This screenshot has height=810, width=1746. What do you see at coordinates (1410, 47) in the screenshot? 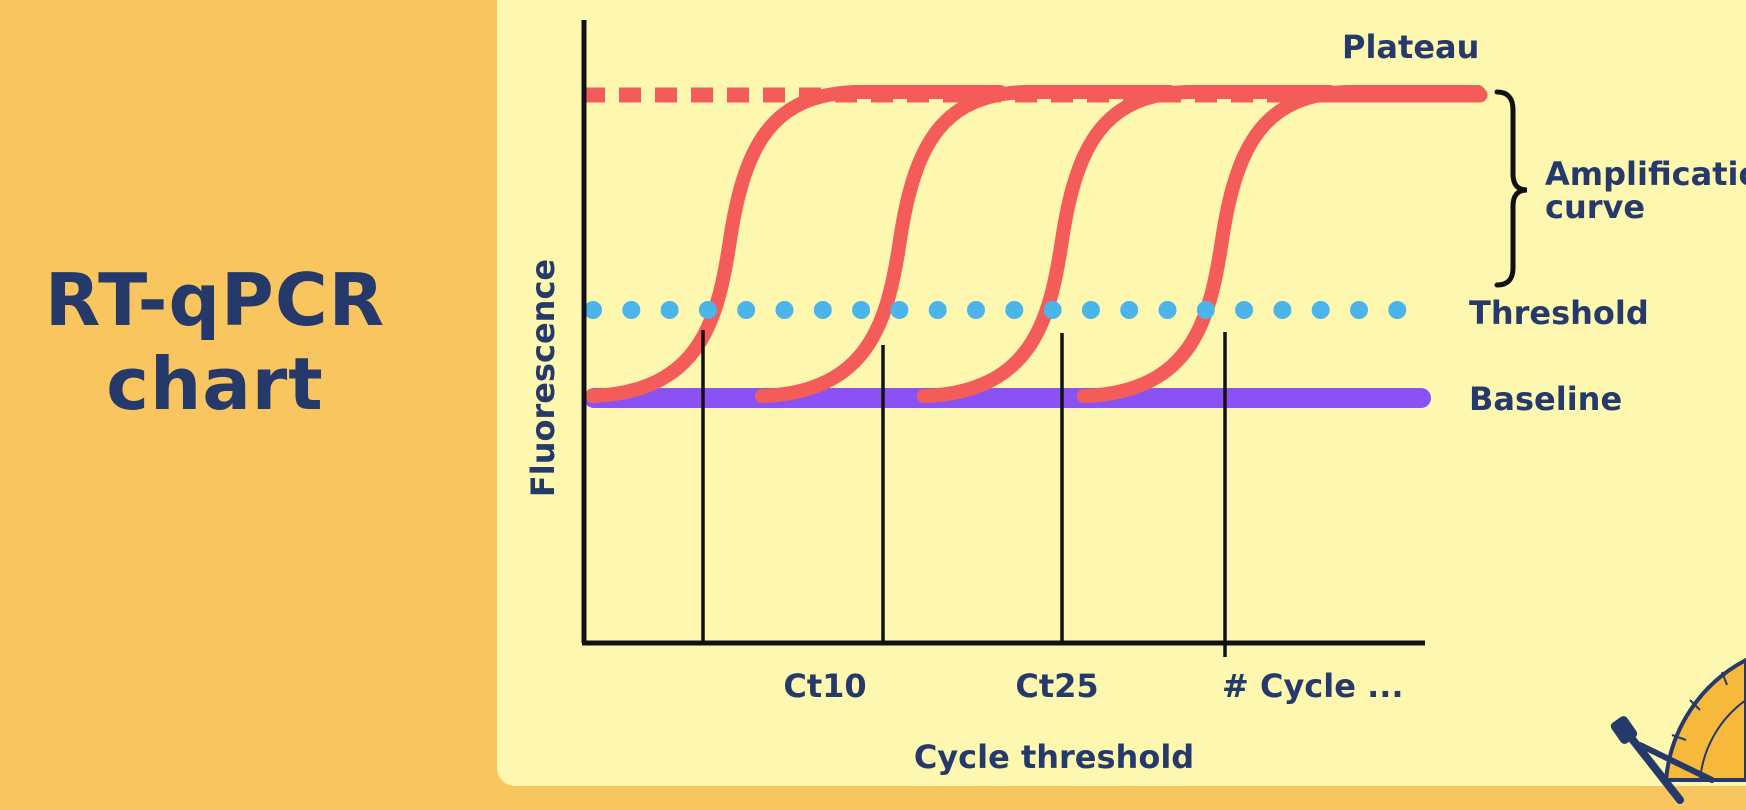
I see `plateau-label: Plateau` at bounding box center [1410, 47].